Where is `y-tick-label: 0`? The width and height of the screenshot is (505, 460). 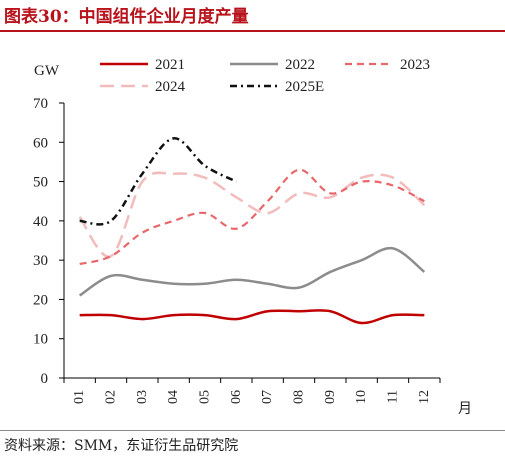 y-tick-label: 0 is located at coordinates (45, 379).